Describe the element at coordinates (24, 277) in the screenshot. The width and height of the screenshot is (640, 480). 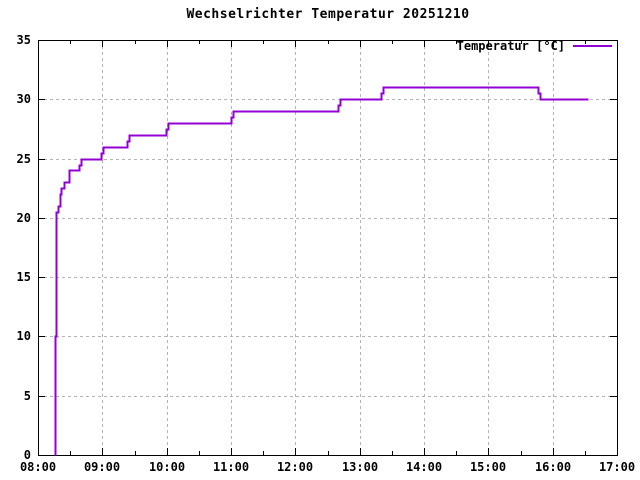
I see `y-tick-label: 15` at that location.